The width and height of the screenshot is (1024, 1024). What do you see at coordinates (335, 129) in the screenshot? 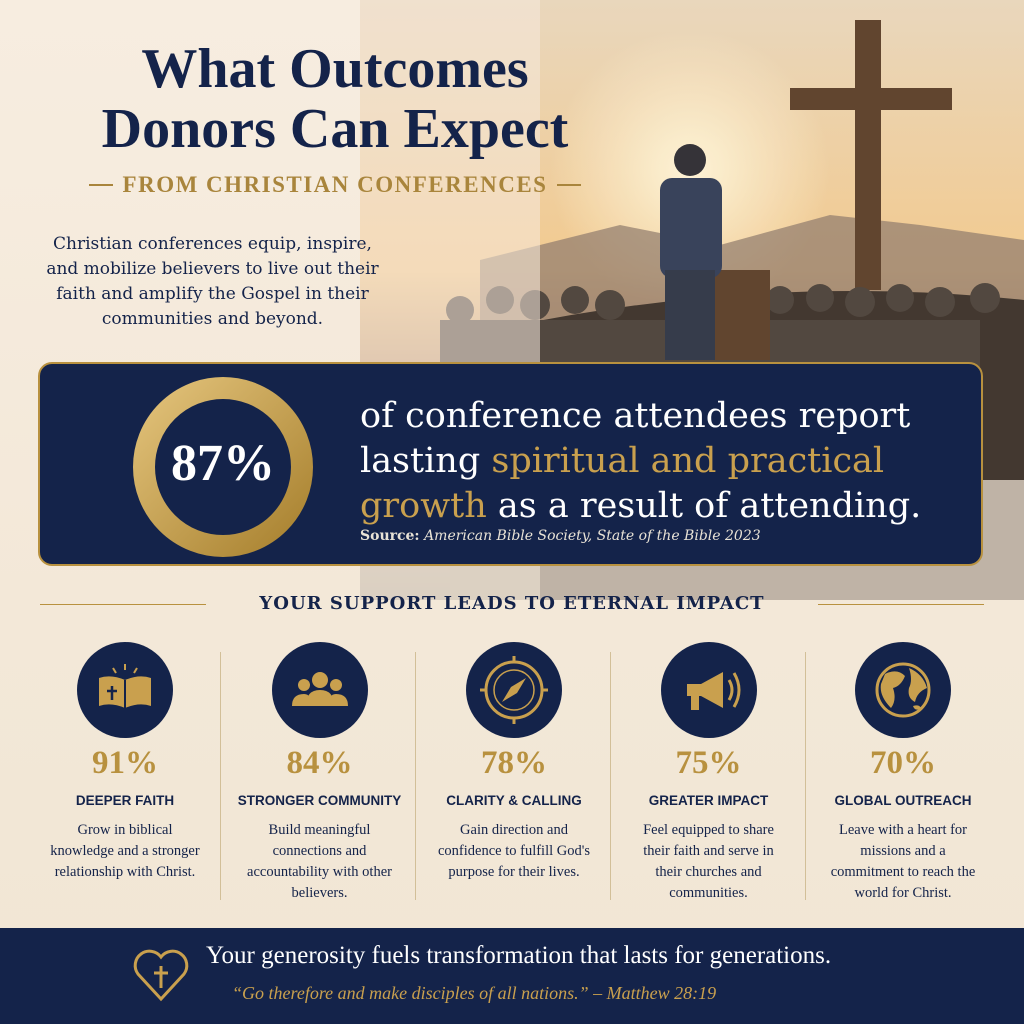
I see `title-line: Donors Can Expect` at bounding box center [335, 129].